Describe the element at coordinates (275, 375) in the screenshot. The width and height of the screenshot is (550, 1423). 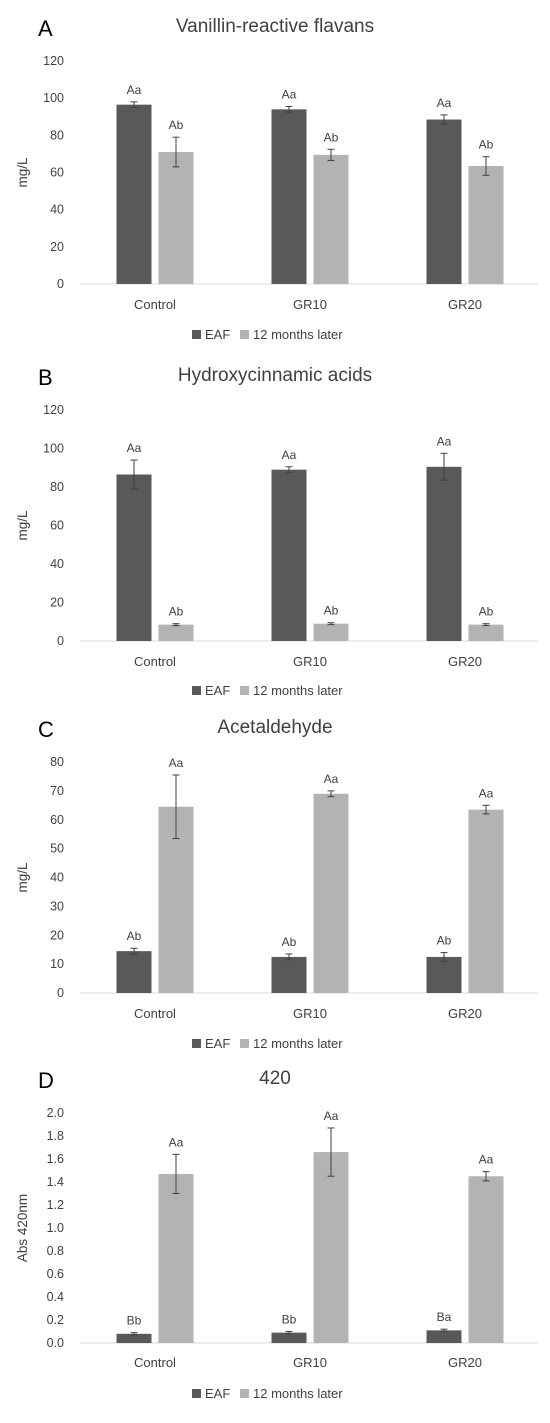
I see `chart-title: Hydroxycinnamic acids` at that location.